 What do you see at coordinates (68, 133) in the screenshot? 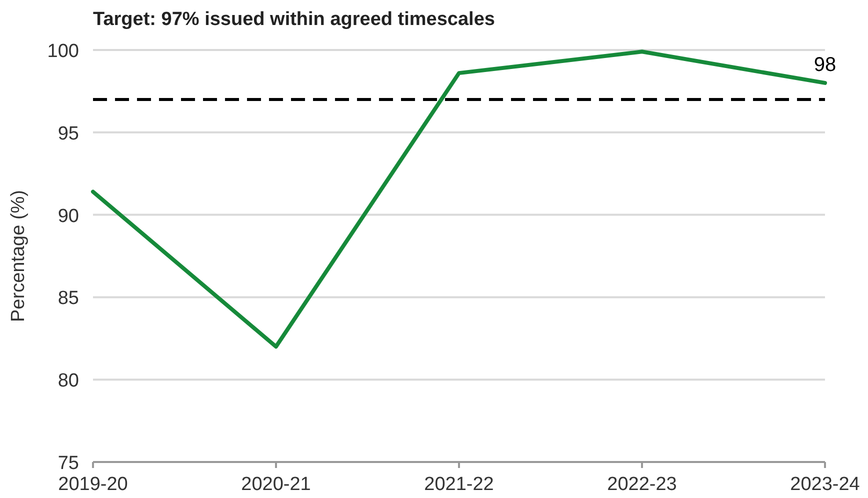
I see `y-tick-label: 95` at bounding box center [68, 133].